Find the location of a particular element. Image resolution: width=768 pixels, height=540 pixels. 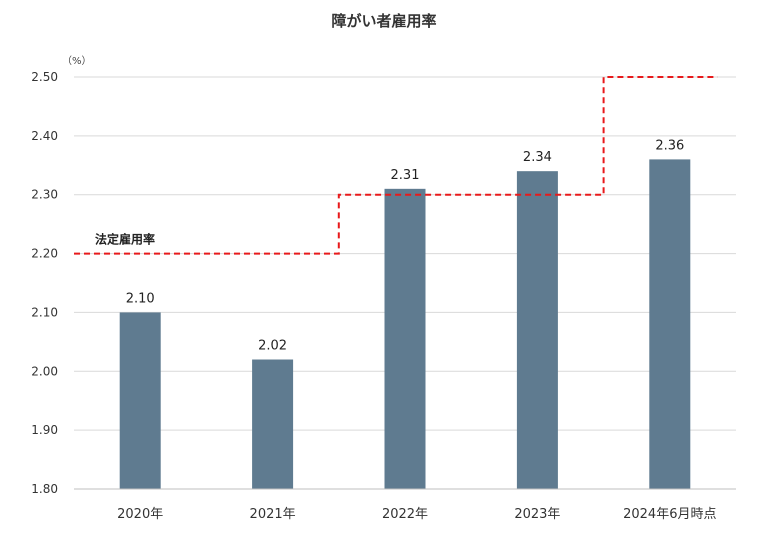

y-tick-label: 2.00 is located at coordinates (44, 371).